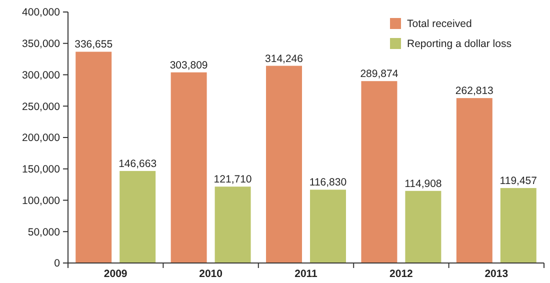 Image resolution: width=550 pixels, height=283 pixels. Describe the element at coordinates (474, 91) in the screenshot. I see `data-label: 262,813` at that location.